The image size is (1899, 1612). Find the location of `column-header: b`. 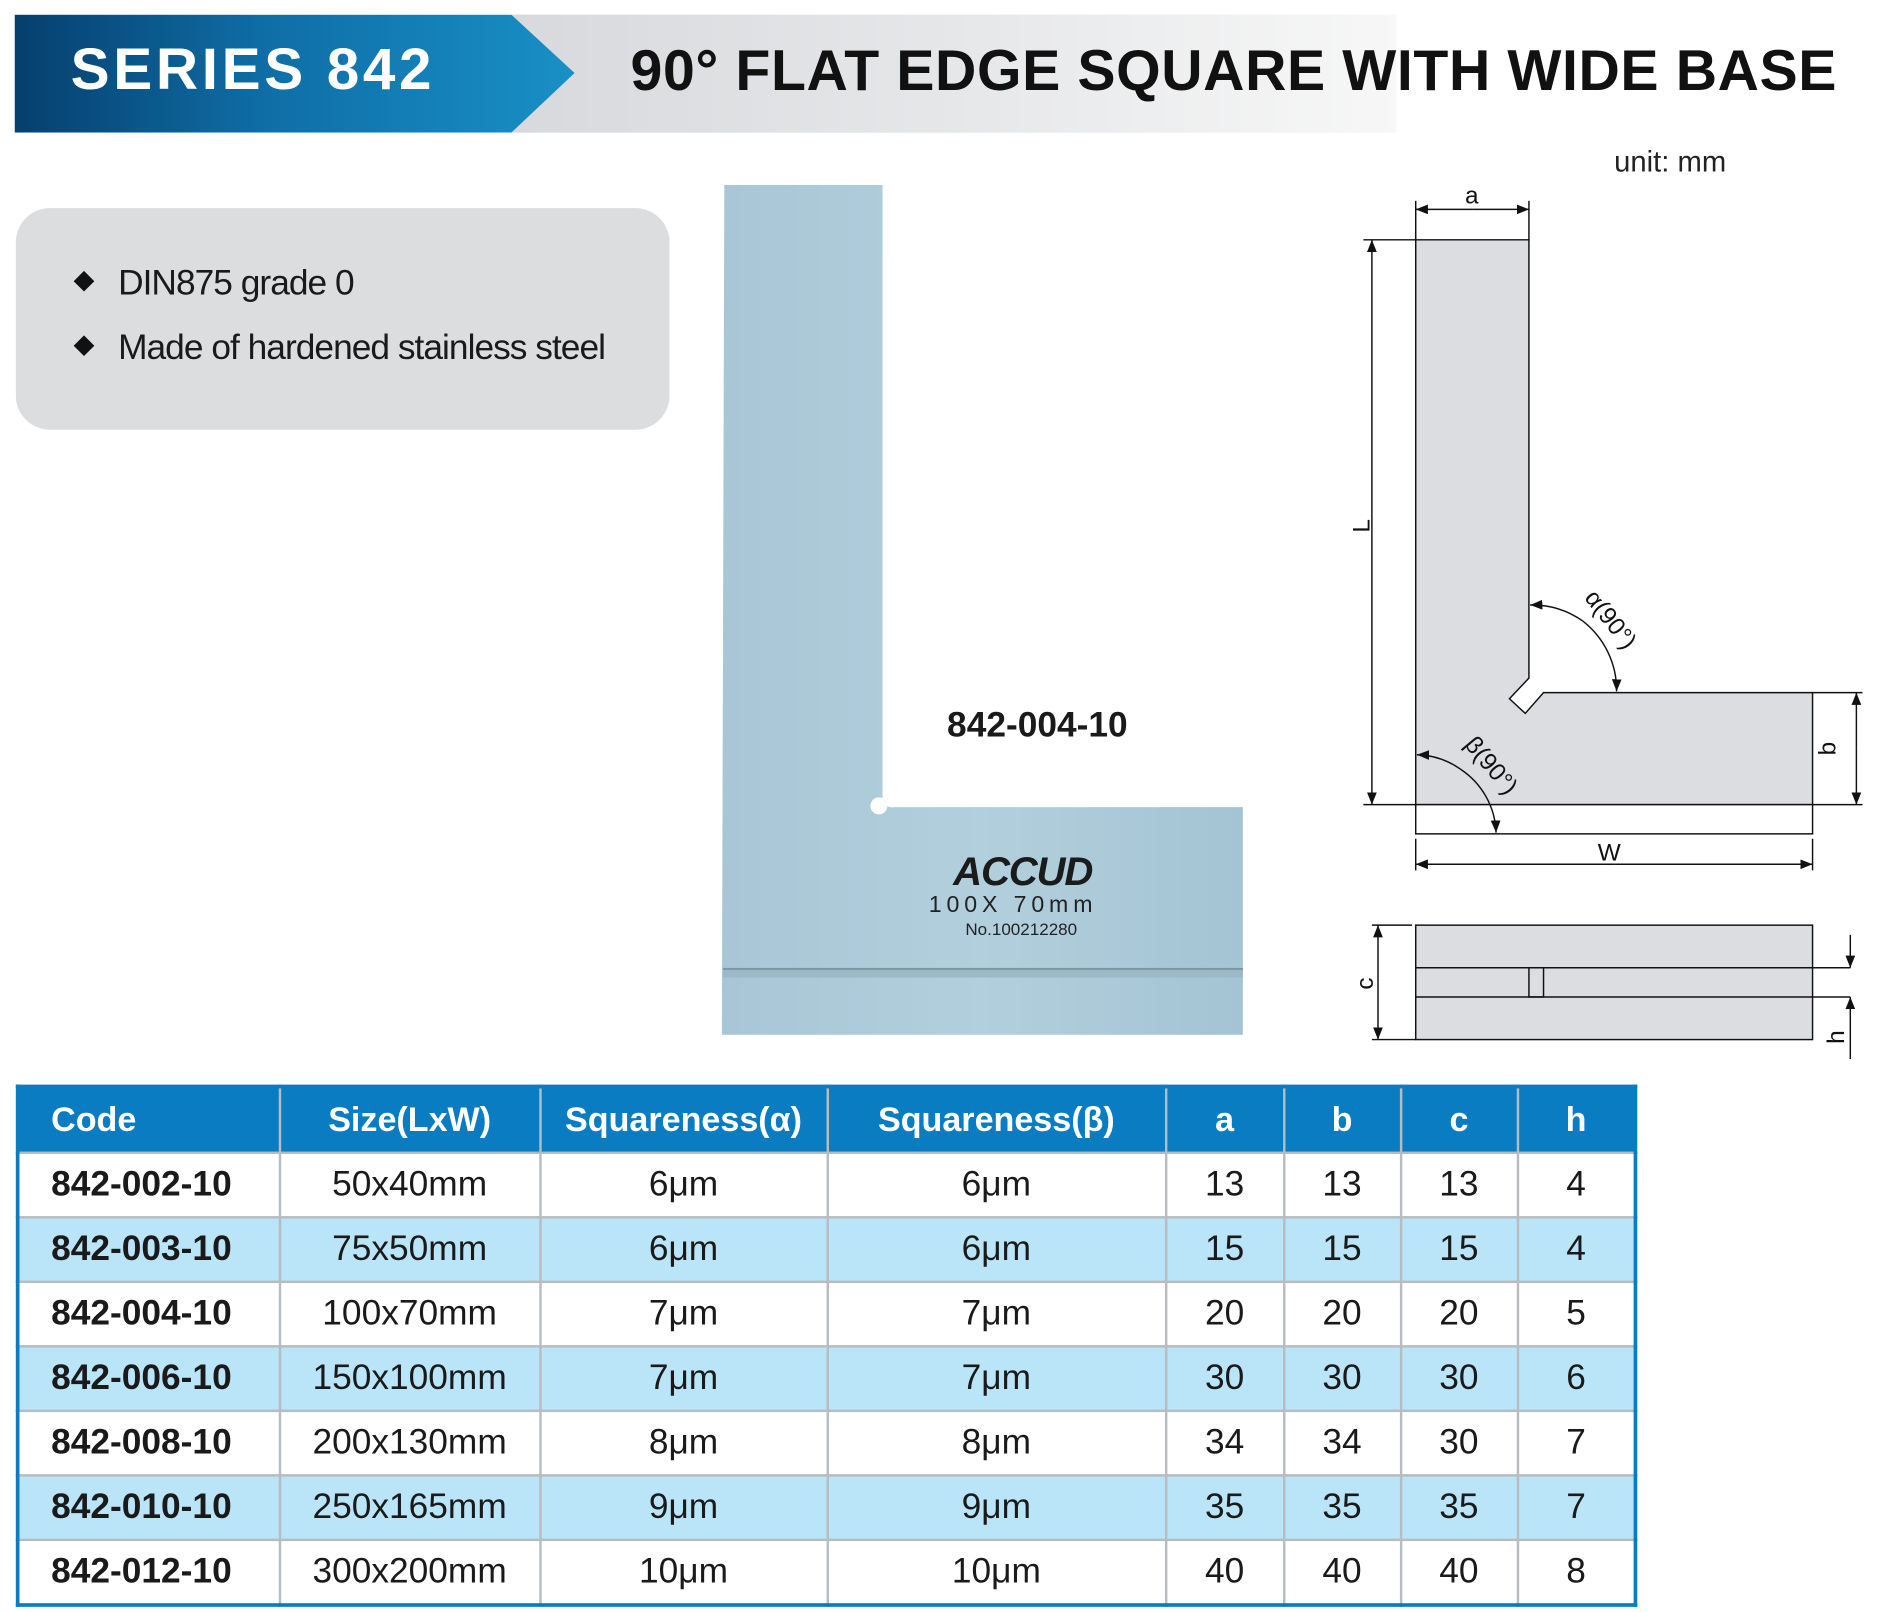

column-header: b is located at coordinates (1341, 1119).